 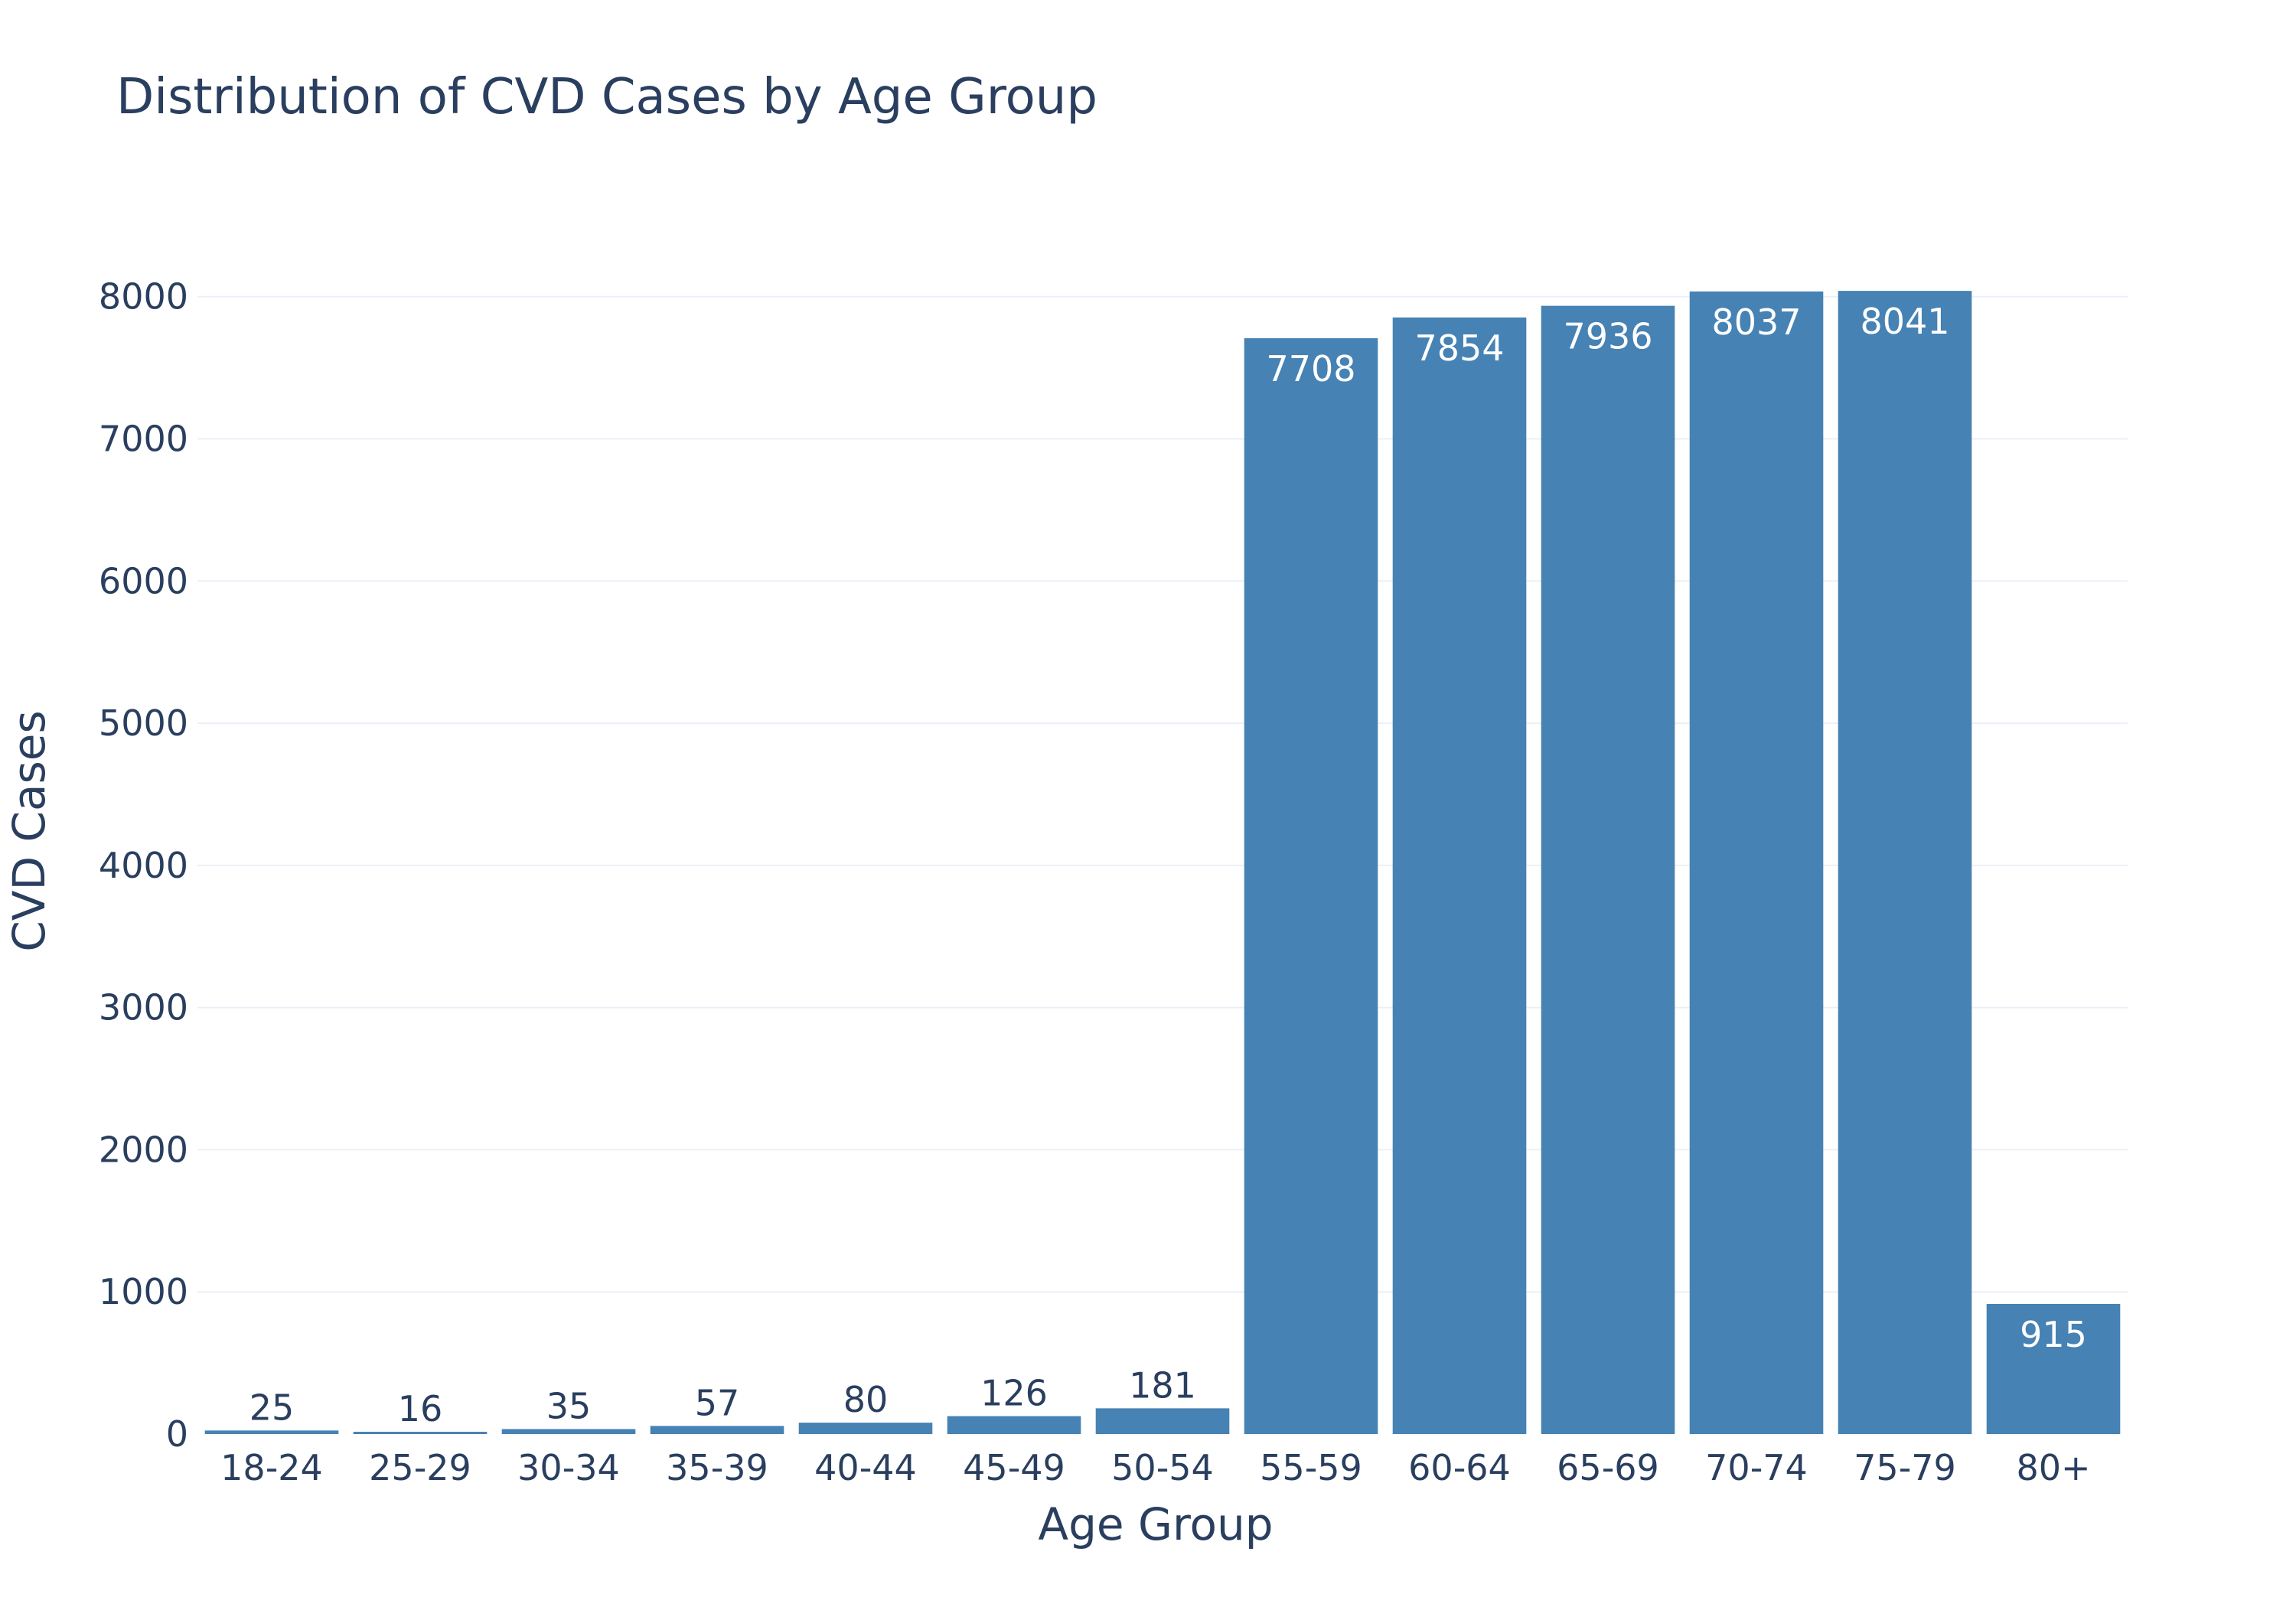 I want to click on y-tick-label: 5000, so click(x=143, y=723).